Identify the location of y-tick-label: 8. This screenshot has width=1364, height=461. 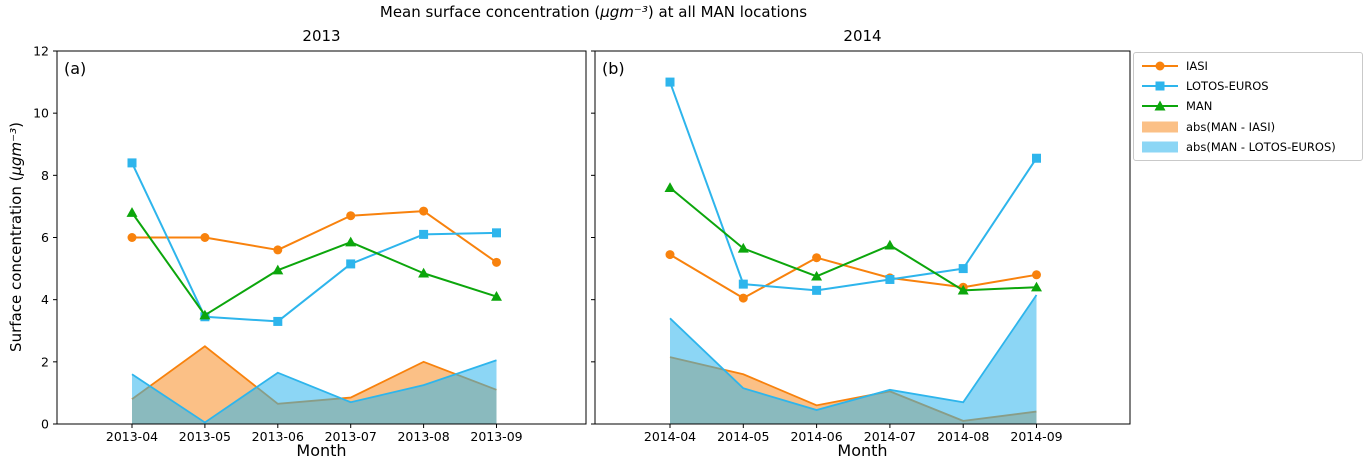
(45, 175).